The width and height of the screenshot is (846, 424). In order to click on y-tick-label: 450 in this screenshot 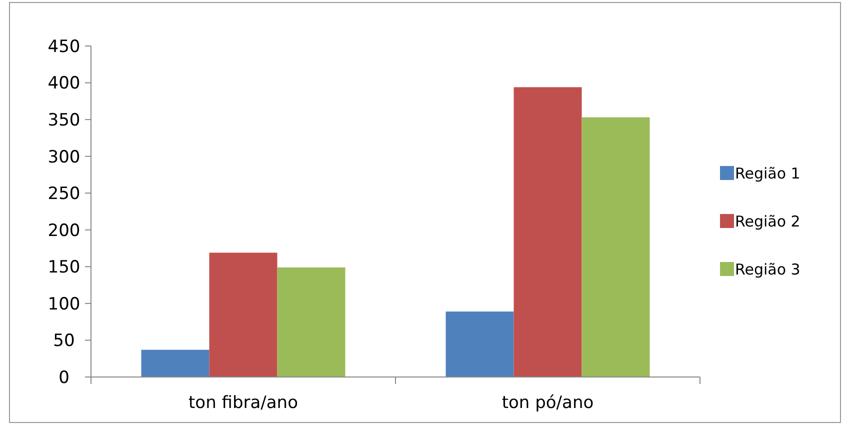, I will do `click(64, 46)`.